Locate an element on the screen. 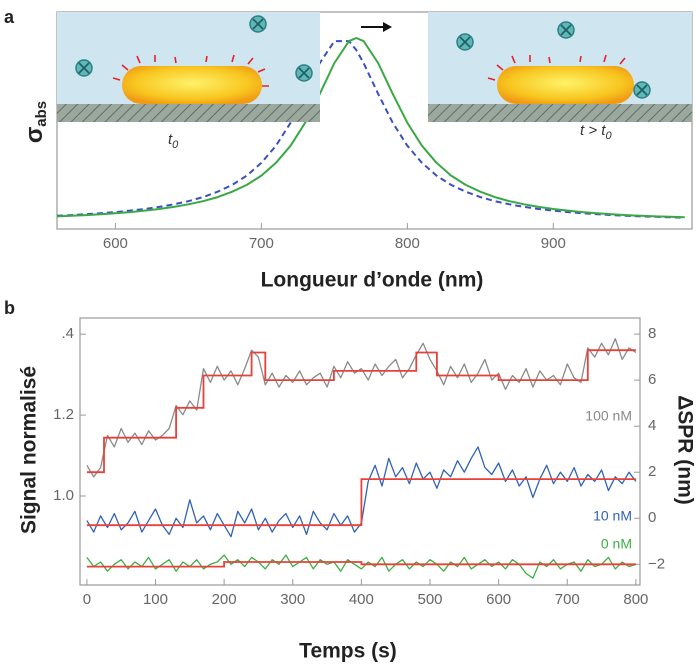  y2-tick-label: −2 is located at coordinates (656, 563).